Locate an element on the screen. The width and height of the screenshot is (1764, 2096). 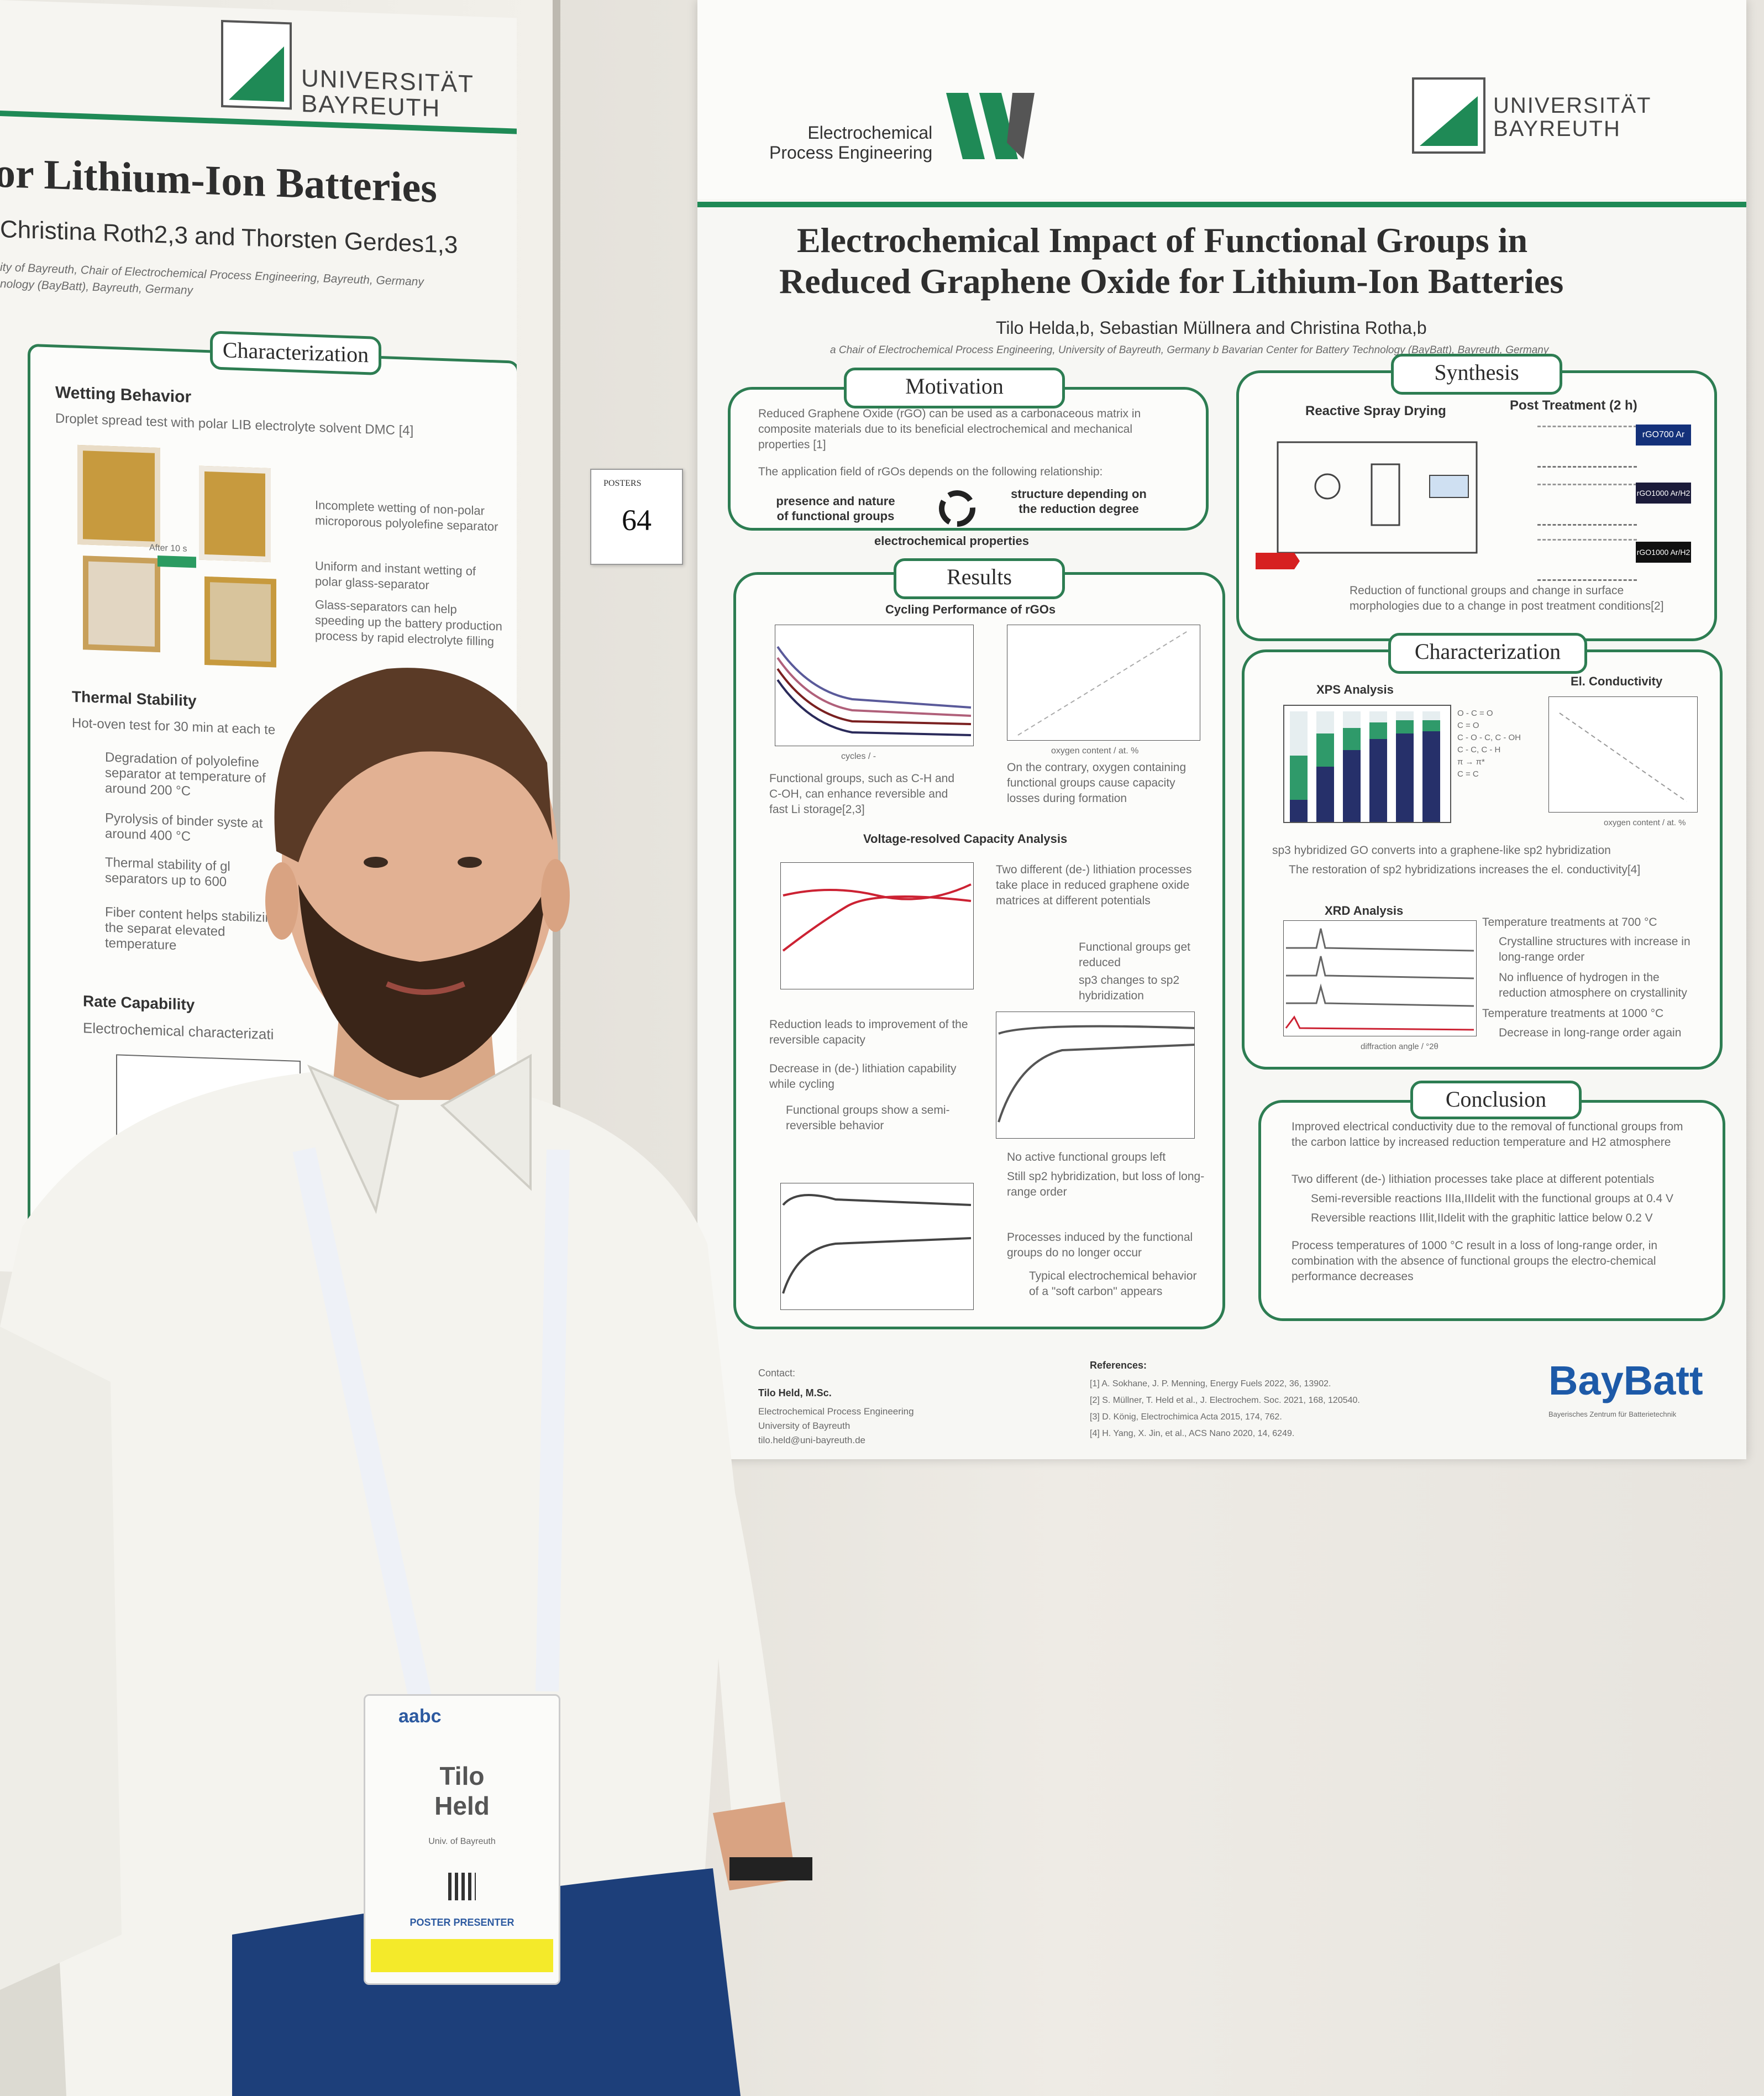
contact-line-2: University of Bayreuth is located at coordinates (805, 1426).